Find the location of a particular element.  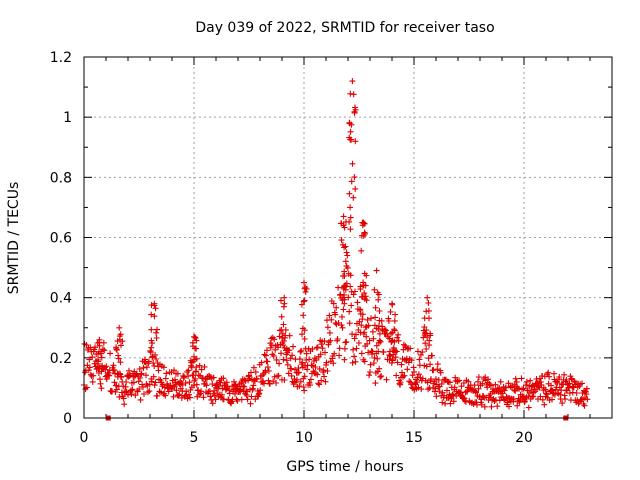

x-tick-label: 5 is located at coordinates (194, 438).